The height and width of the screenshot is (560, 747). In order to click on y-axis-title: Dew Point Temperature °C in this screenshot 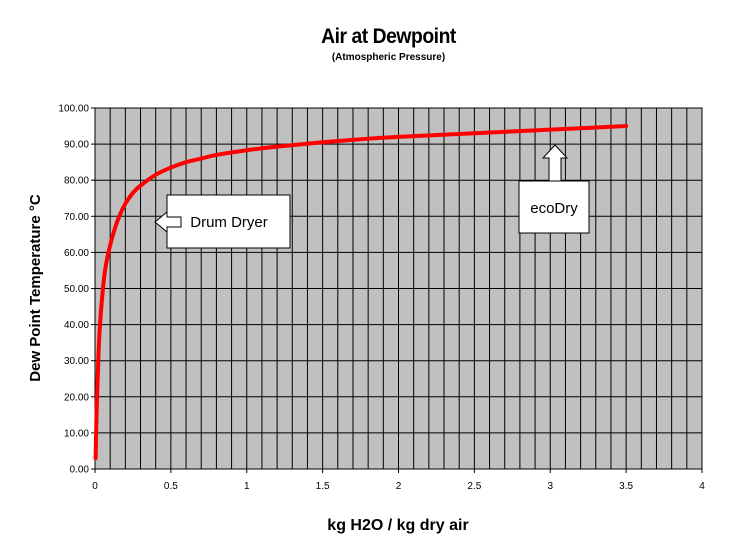, I will do `click(35, 288)`.